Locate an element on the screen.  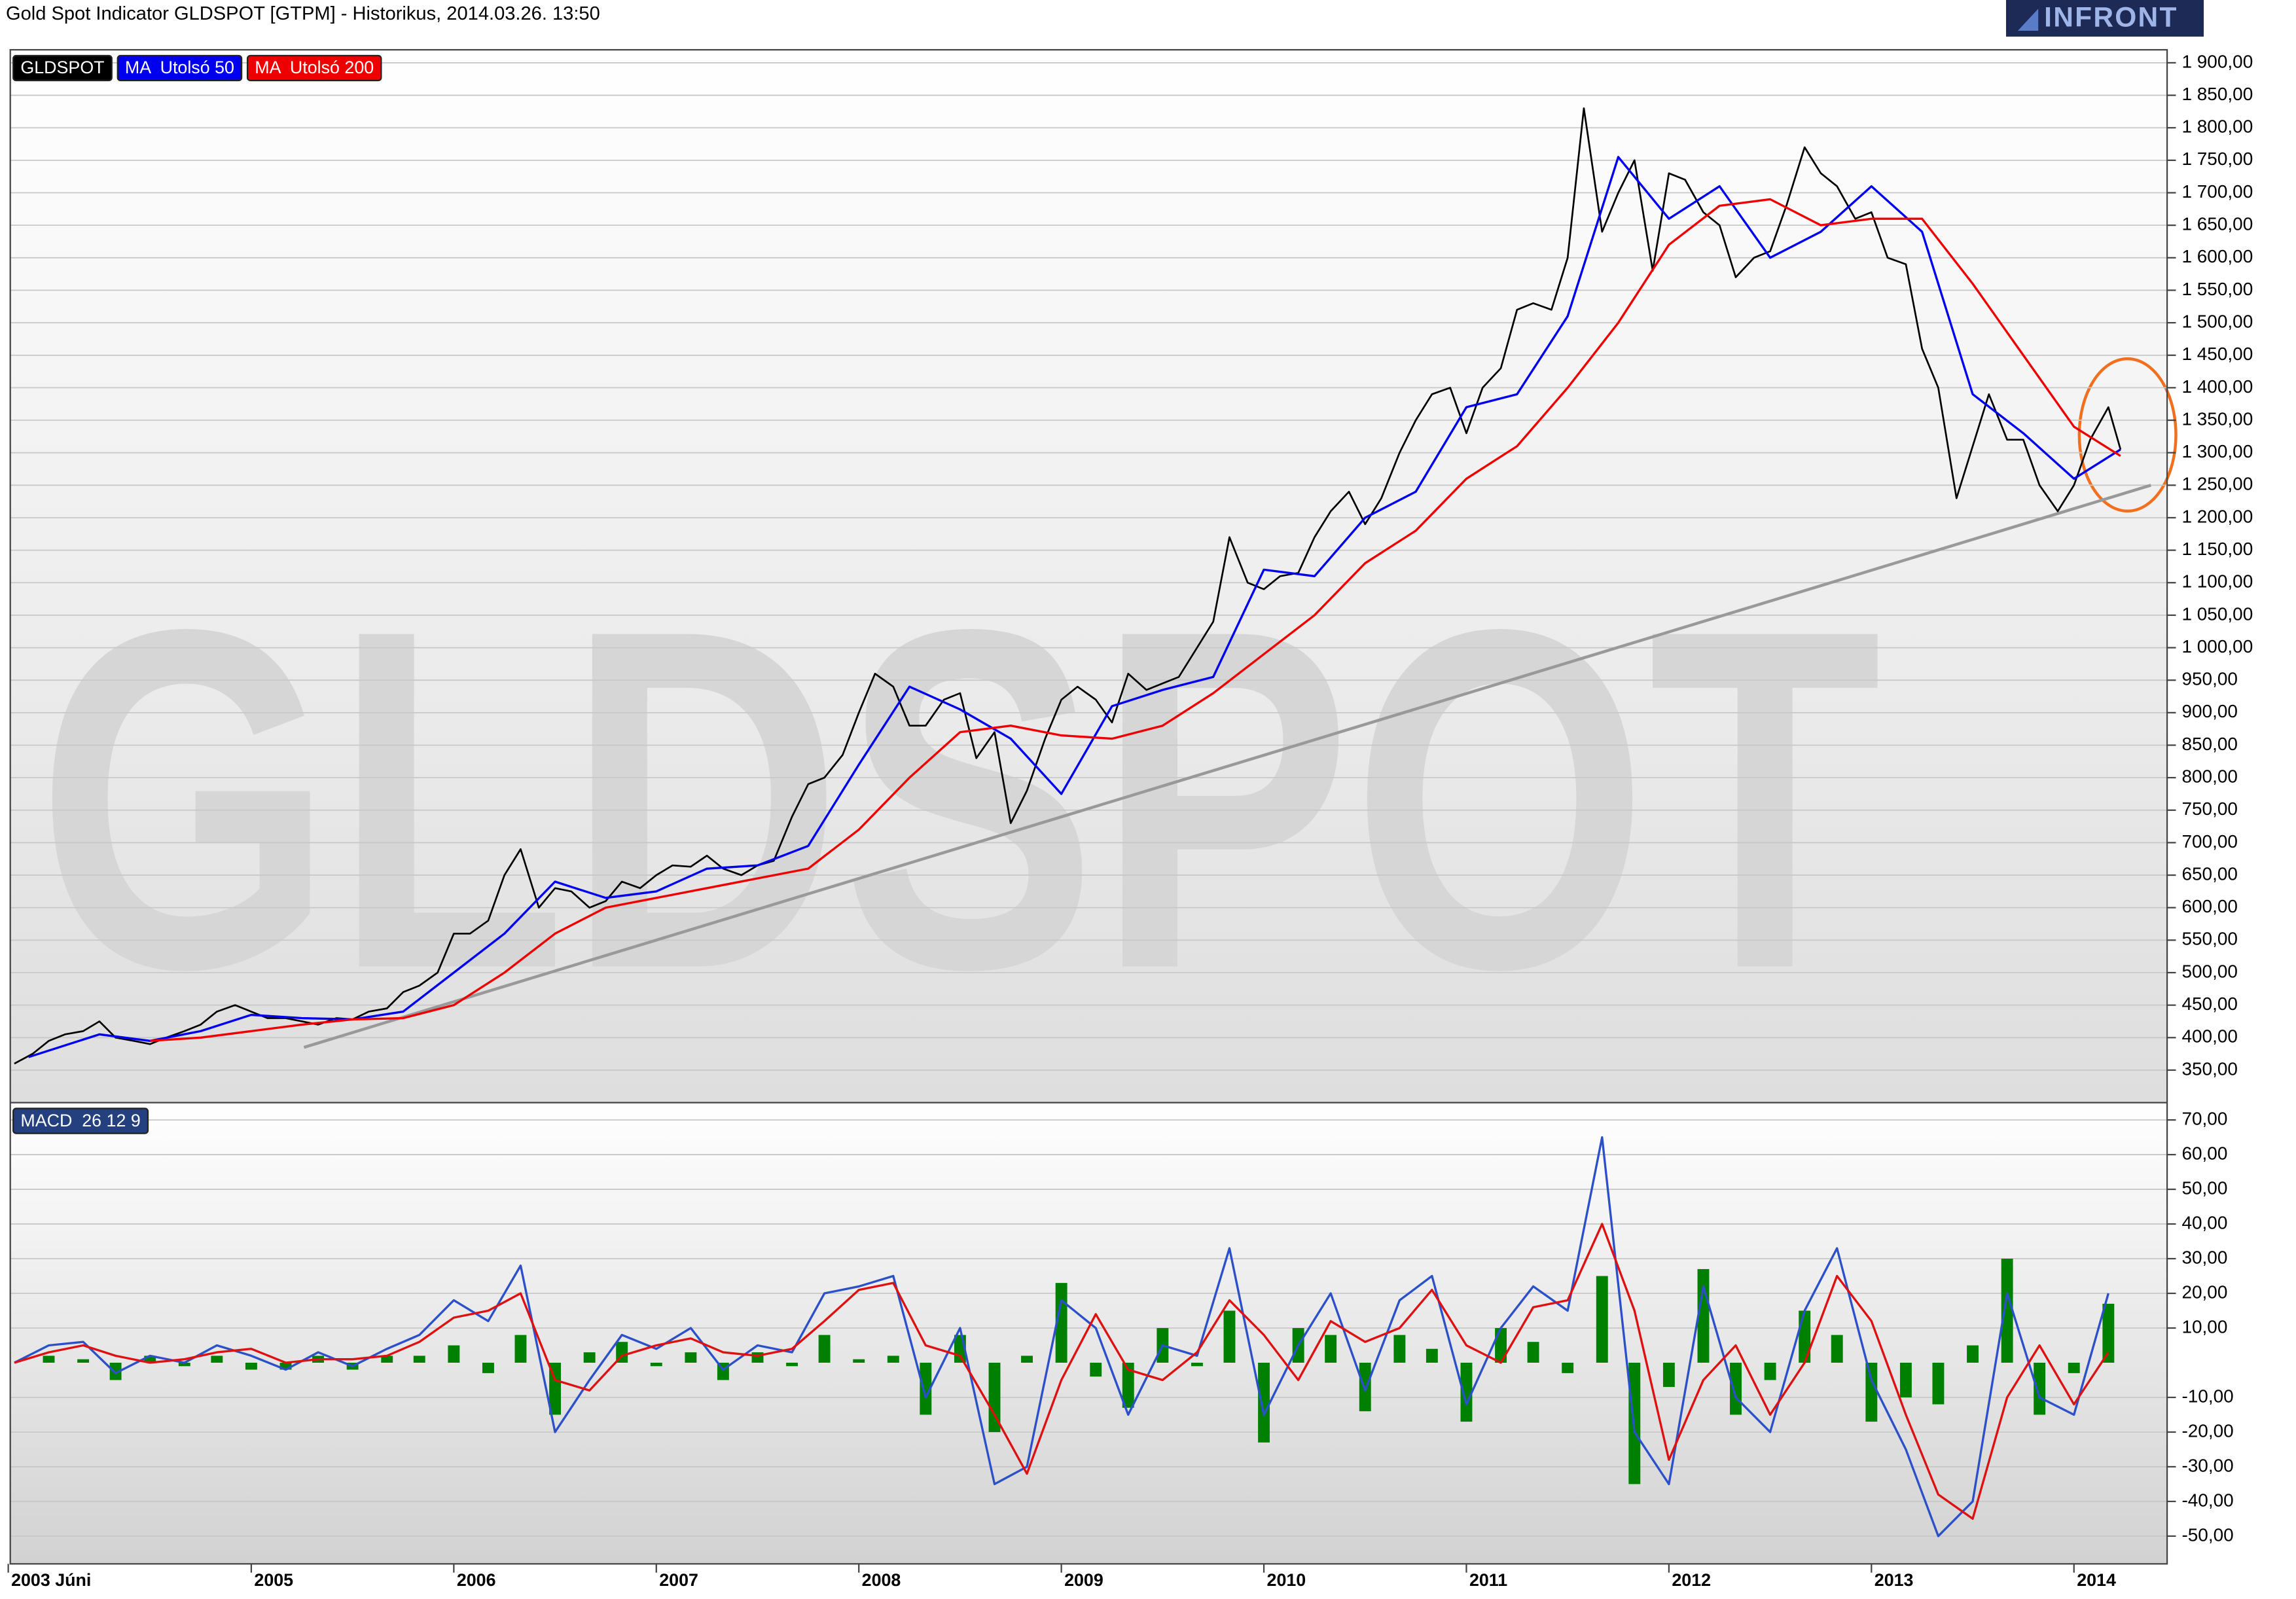
x-tick-label: 2014 is located at coordinates (2096, 1580).